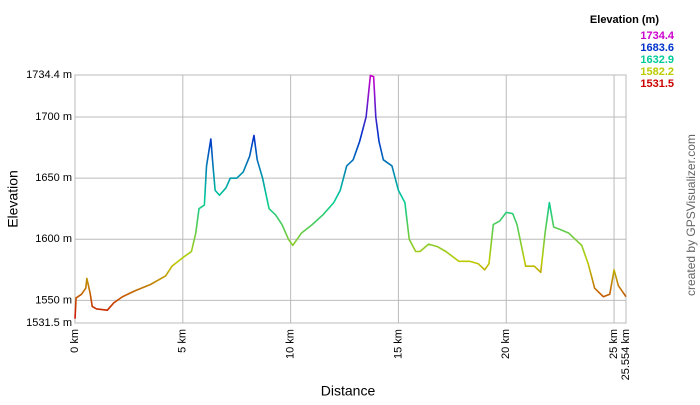  Describe the element at coordinates (657, 36) in the screenshot. I see `legend-value: 1734.4` at that location.